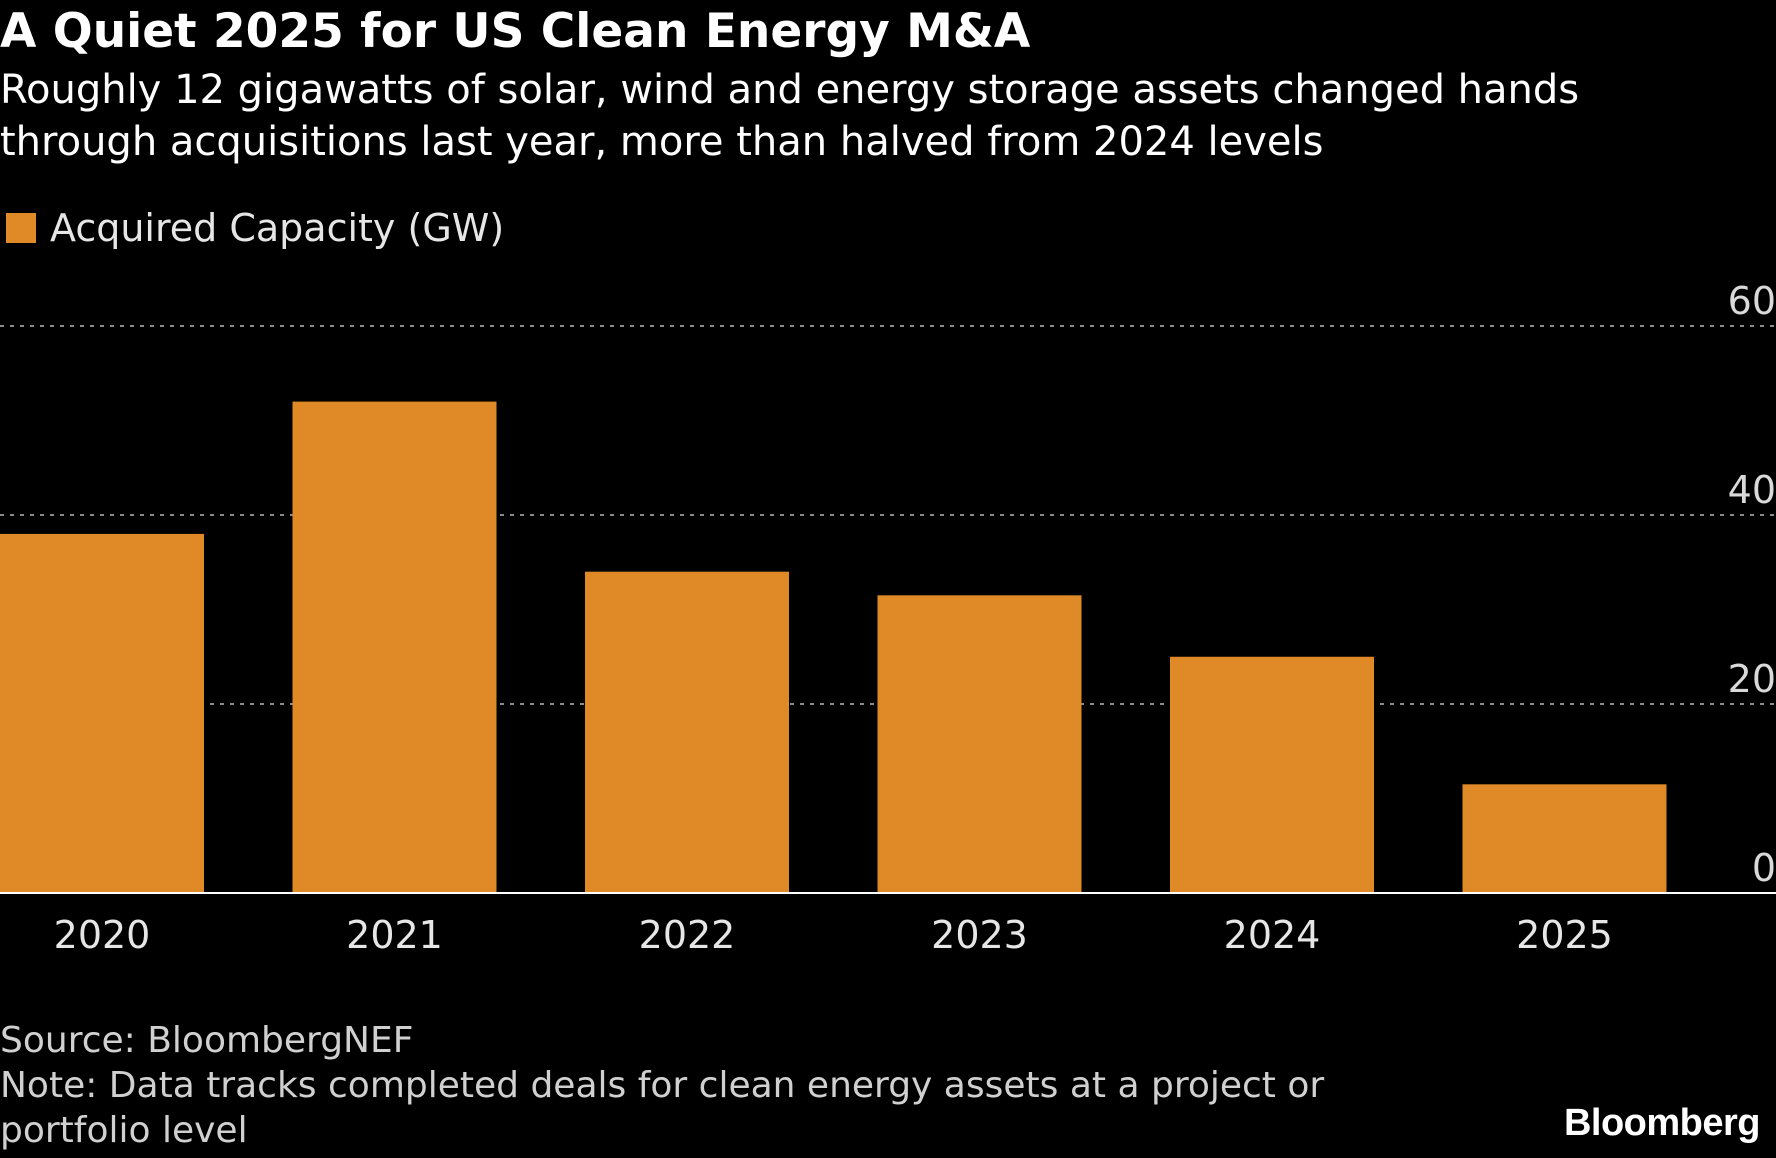 The image size is (1776, 1158). Describe the element at coordinates (1764, 868) in the screenshot. I see `y-tick-label-0: 0` at that location.